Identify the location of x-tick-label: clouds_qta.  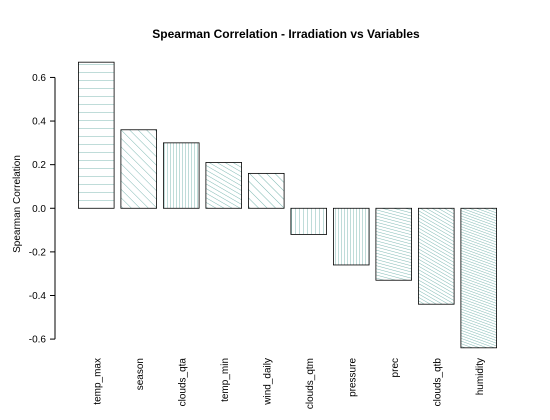
(182, 382).